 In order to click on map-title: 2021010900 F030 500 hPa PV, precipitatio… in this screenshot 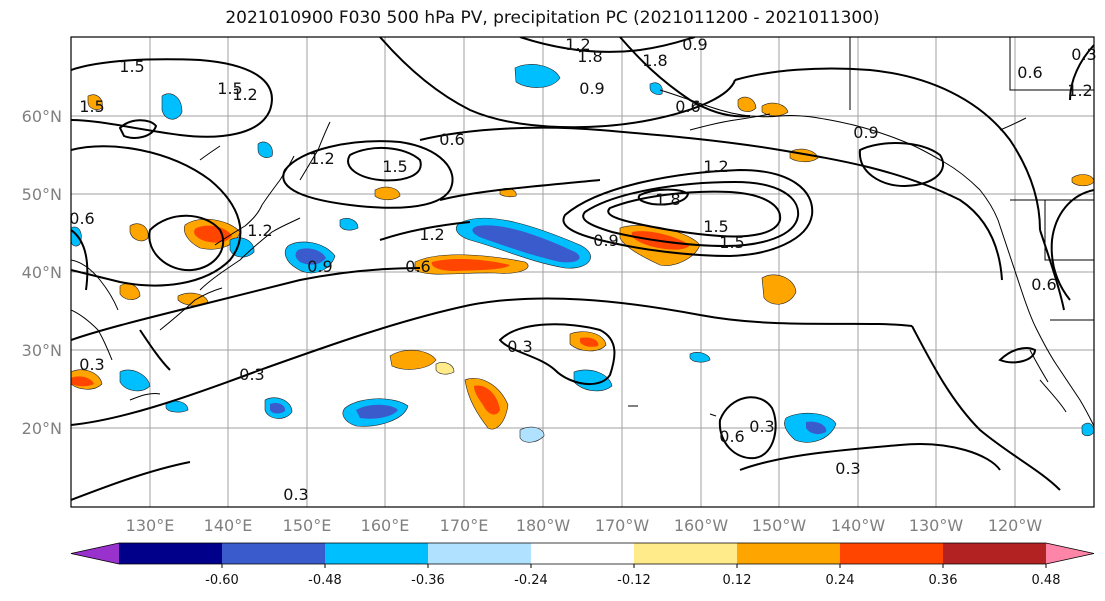, I will do `click(552, 18)`.